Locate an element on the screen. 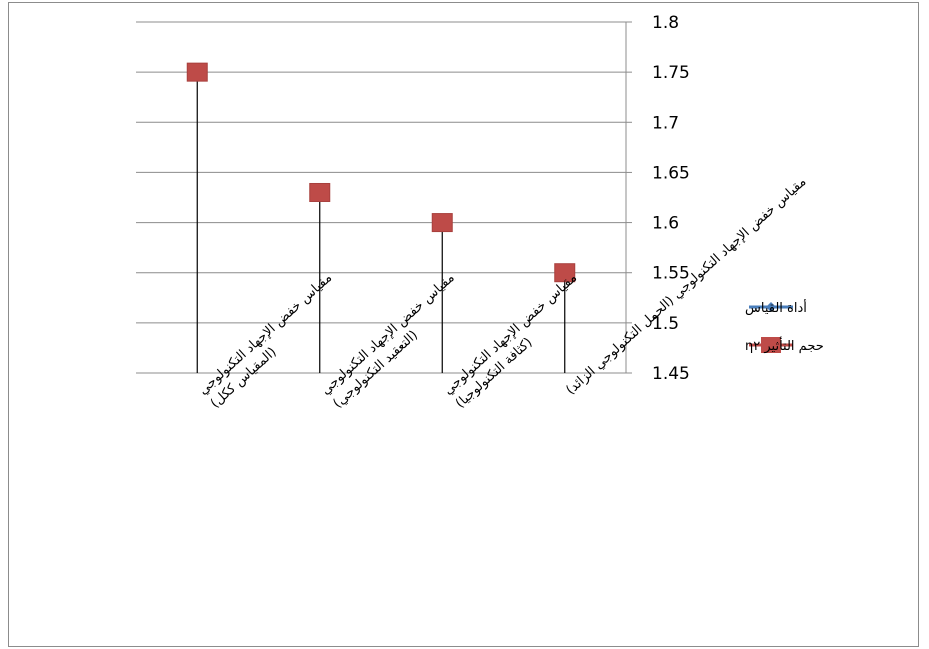 Image resolution: width=929 pixels, height=649 pixels. legend: أداة القياس حجم التأثير η٢ is located at coordinates (784, 326).